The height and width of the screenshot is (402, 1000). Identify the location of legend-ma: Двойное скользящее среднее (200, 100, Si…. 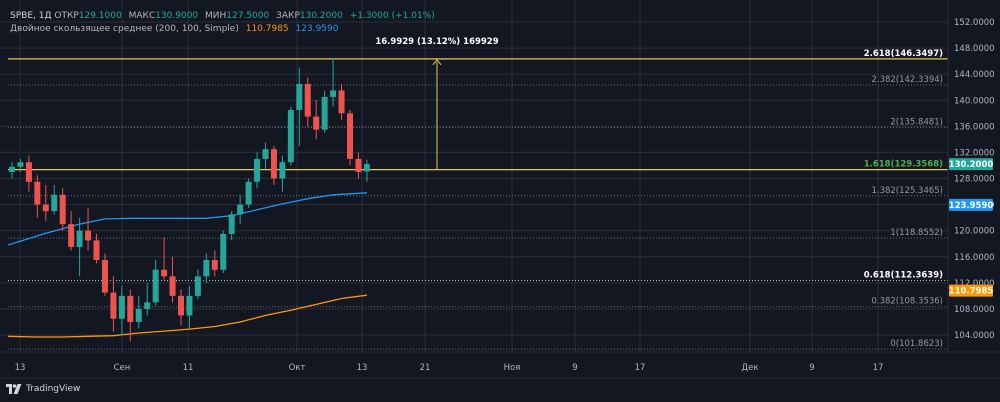
(174, 29).